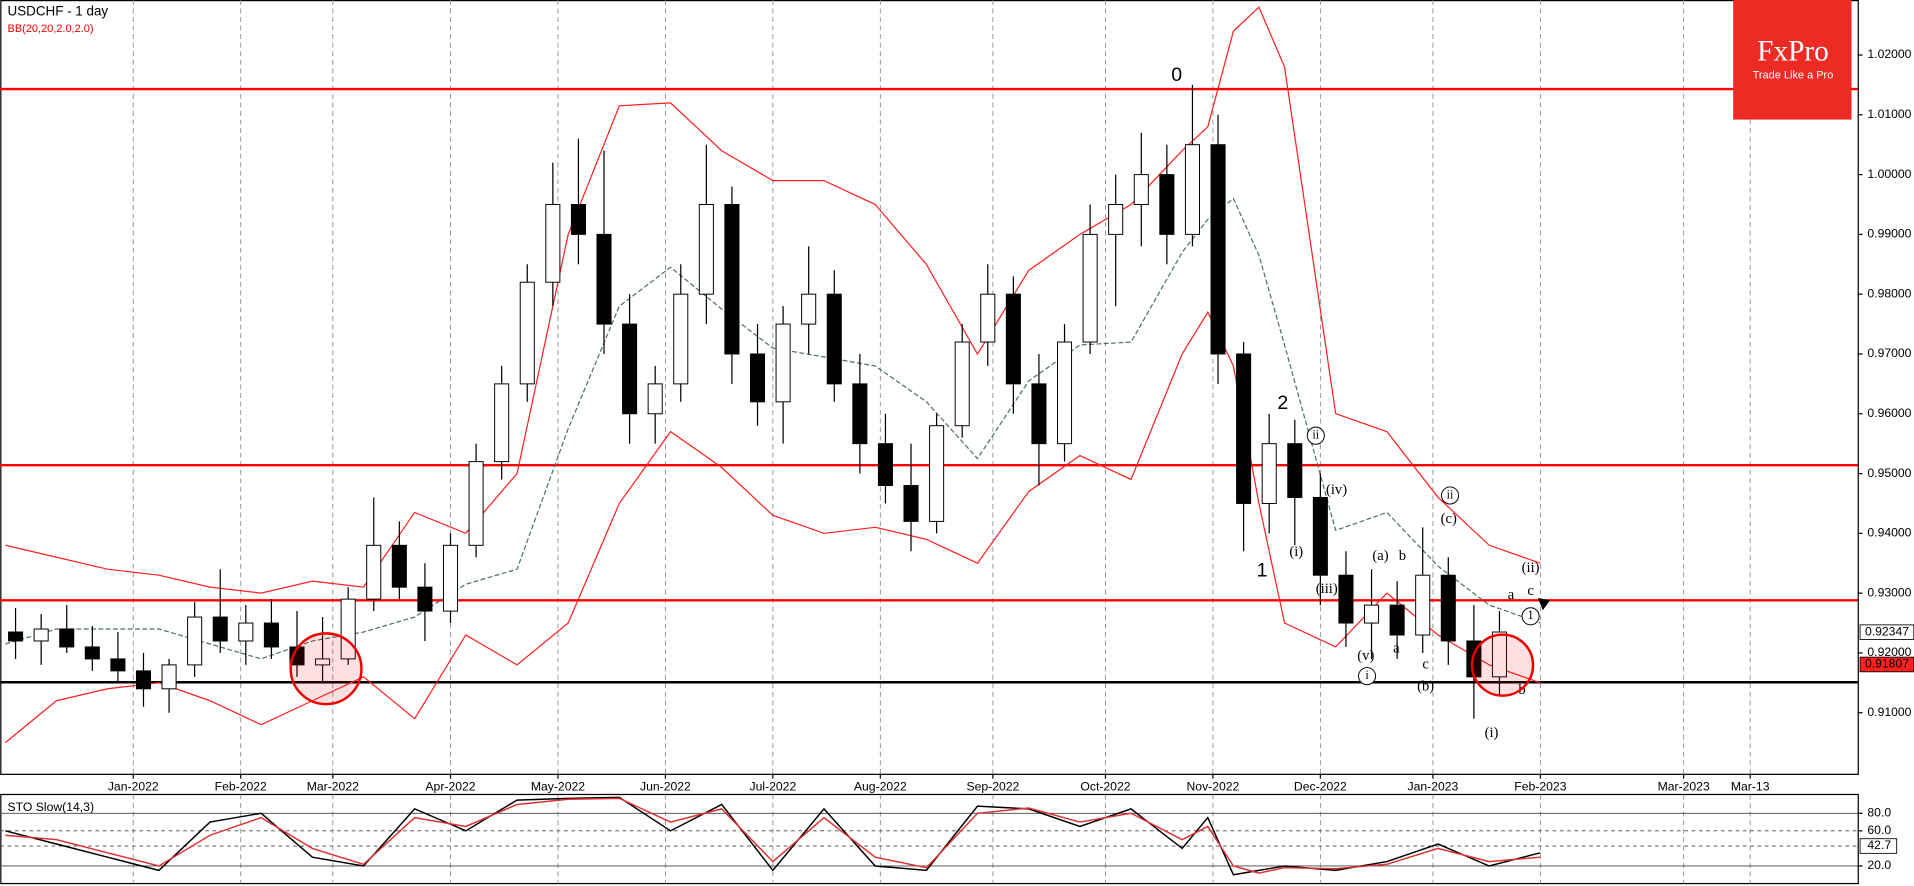 Image resolution: width=1914 pixels, height=886 pixels. What do you see at coordinates (1889, 353) in the screenshot?
I see `y-tick-label: 0.97000` at bounding box center [1889, 353].